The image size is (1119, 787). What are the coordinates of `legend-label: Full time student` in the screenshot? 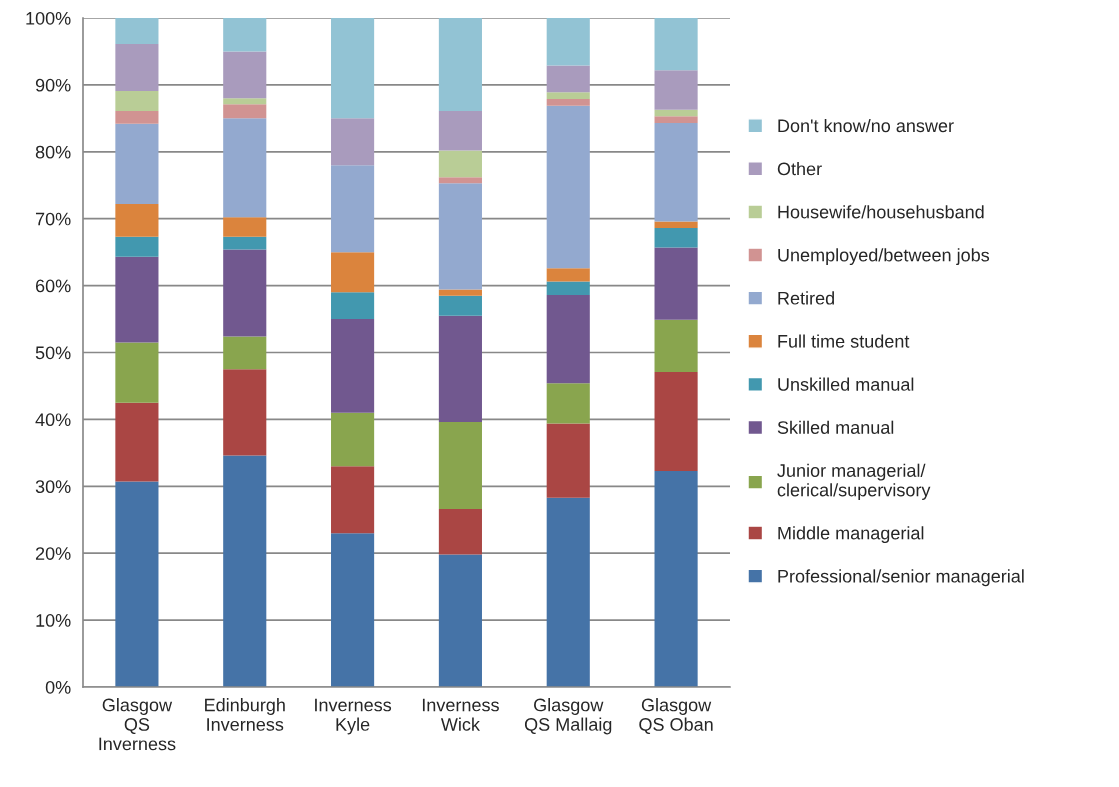 It's located at (844, 341).